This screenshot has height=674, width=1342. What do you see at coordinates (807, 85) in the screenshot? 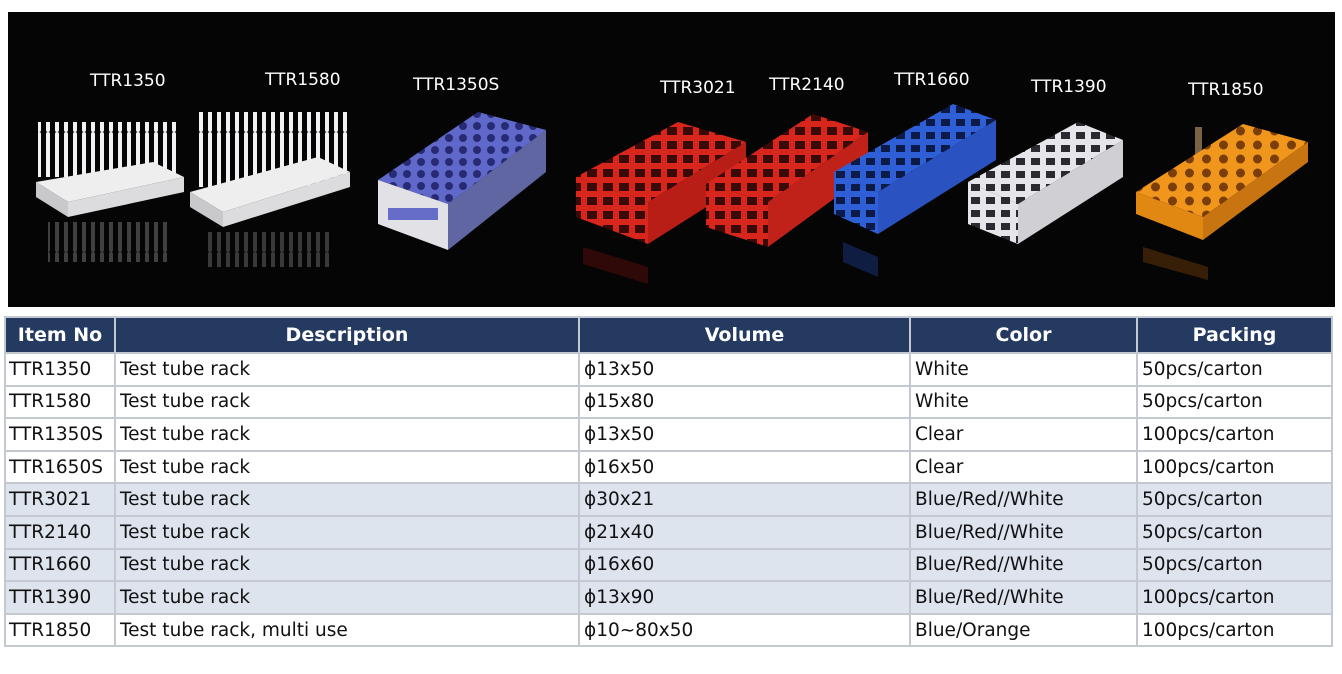
I see `rack-label-ttr2140: TTR2140` at bounding box center [807, 85].